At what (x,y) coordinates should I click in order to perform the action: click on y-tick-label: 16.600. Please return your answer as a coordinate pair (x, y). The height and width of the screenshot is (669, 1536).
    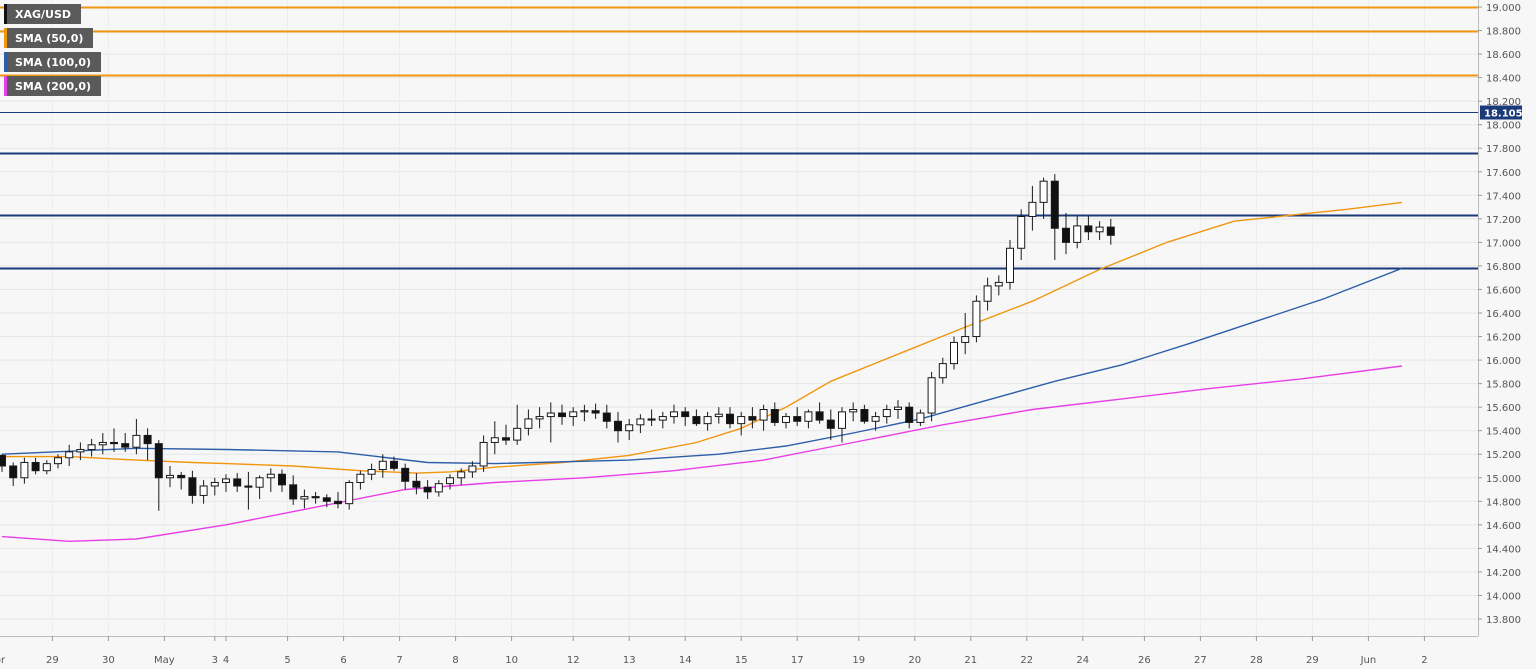
    Looking at the image, I should click on (1503, 290).